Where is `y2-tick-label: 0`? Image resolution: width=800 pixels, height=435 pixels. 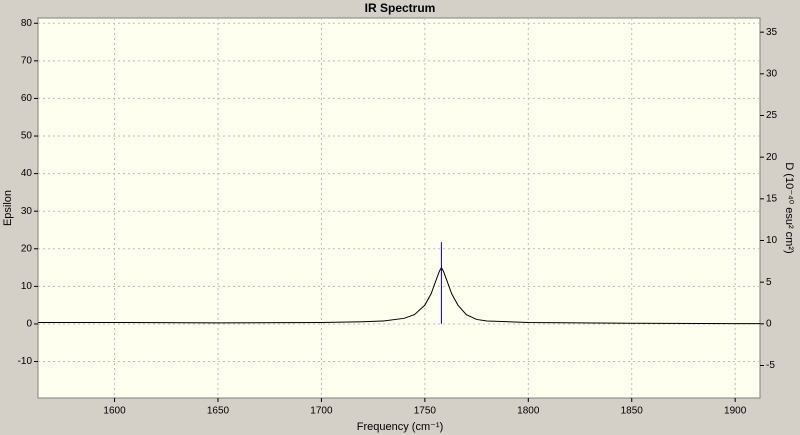
y2-tick-label: 0 is located at coordinates (769, 323).